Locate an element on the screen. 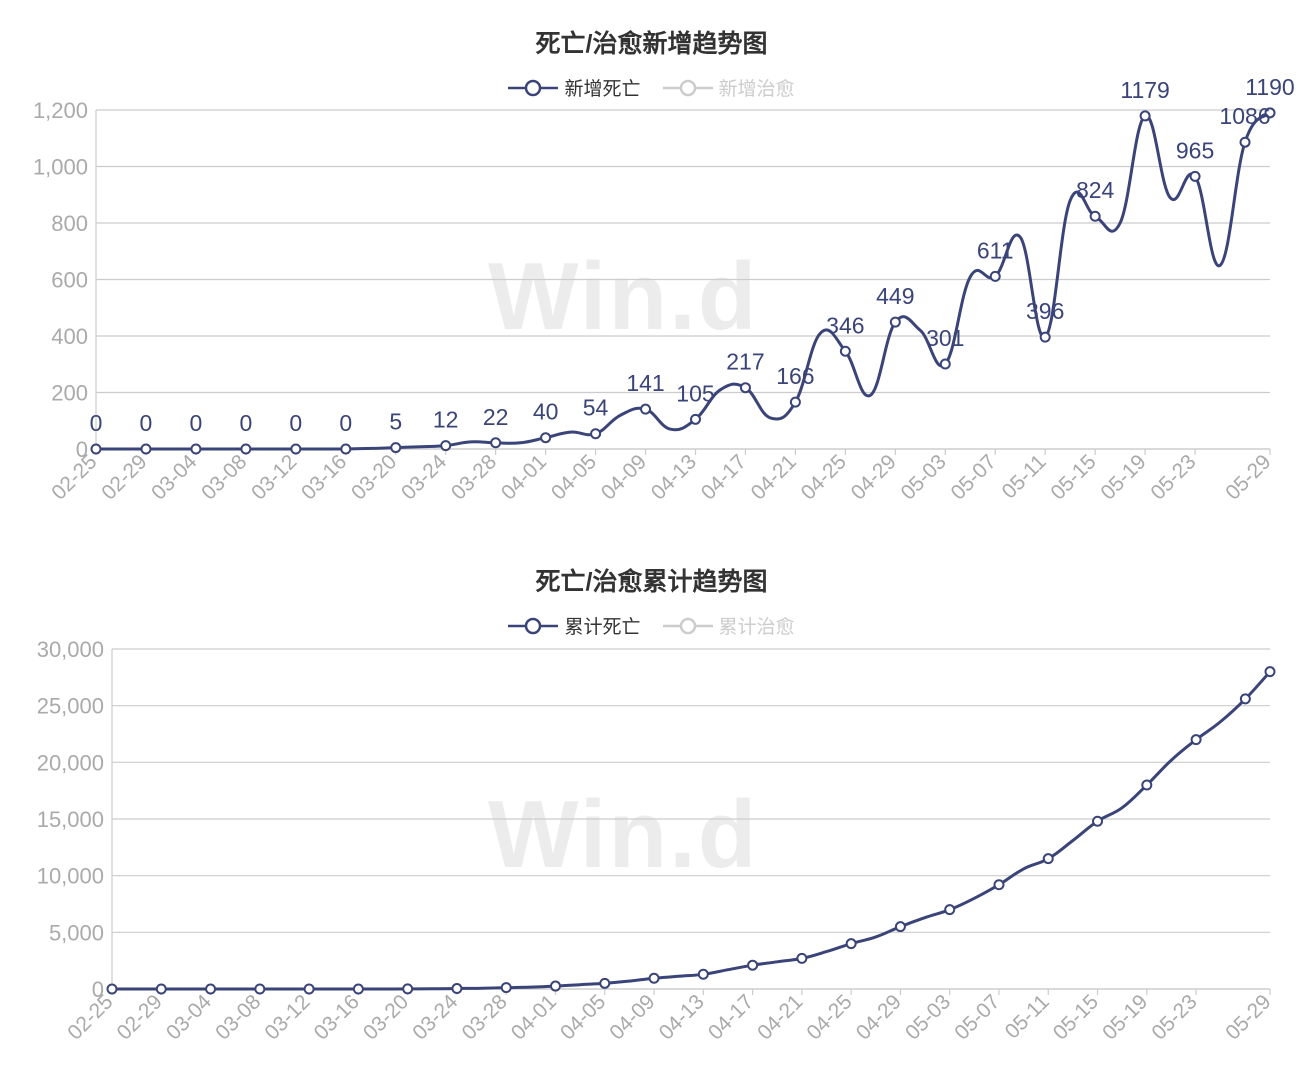  data-label: 301 is located at coordinates (945, 338).